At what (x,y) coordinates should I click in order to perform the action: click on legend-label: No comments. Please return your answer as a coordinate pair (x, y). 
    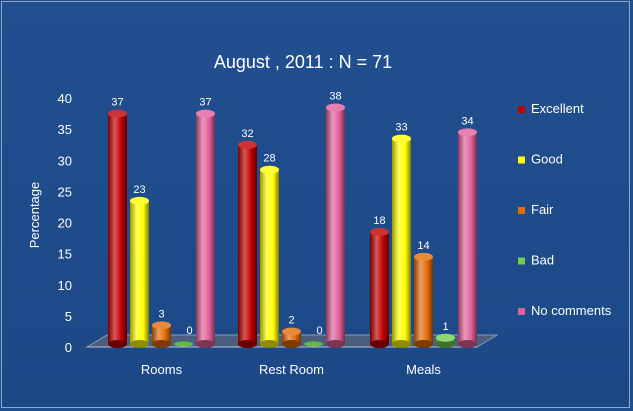
    Looking at the image, I should click on (571, 310).